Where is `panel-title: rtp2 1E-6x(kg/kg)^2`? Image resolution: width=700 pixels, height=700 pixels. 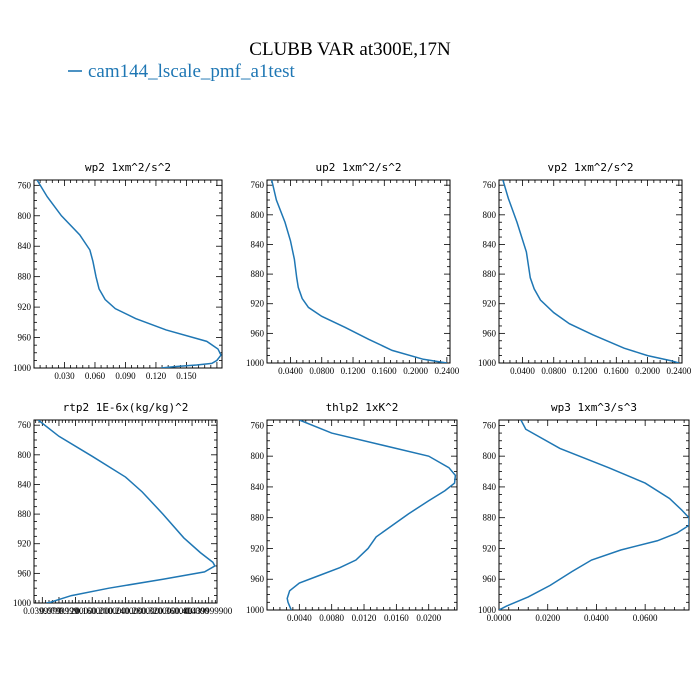 panel-title: rtp2 1E-6x(kg/kg)^2 is located at coordinates (126, 407).